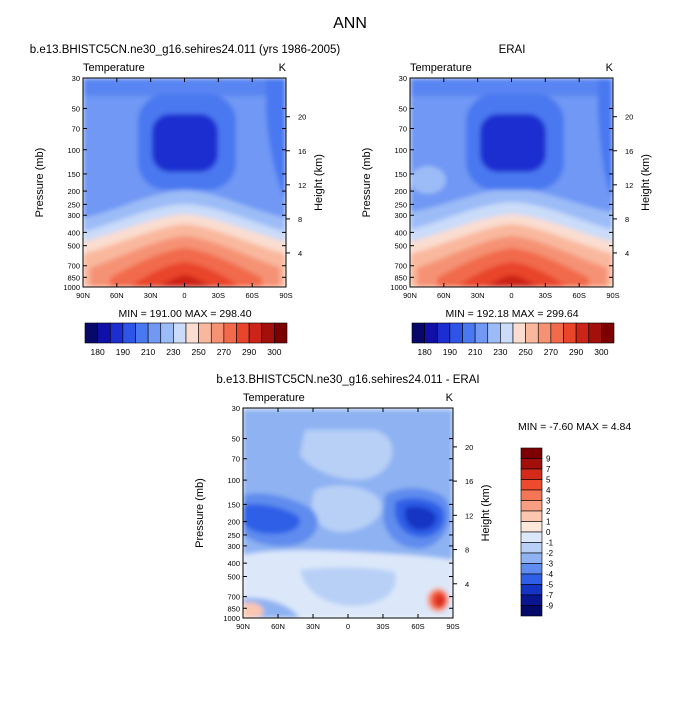 This screenshot has width=700, height=705. I want to click on colorbar-label: 250, so click(199, 352).